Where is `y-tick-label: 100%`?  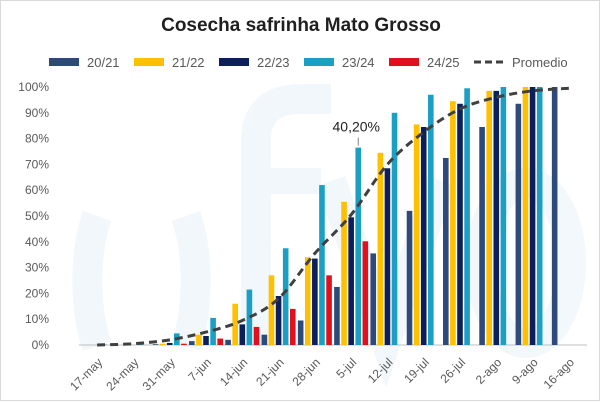
y-tick-label: 100% is located at coordinates (33, 87).